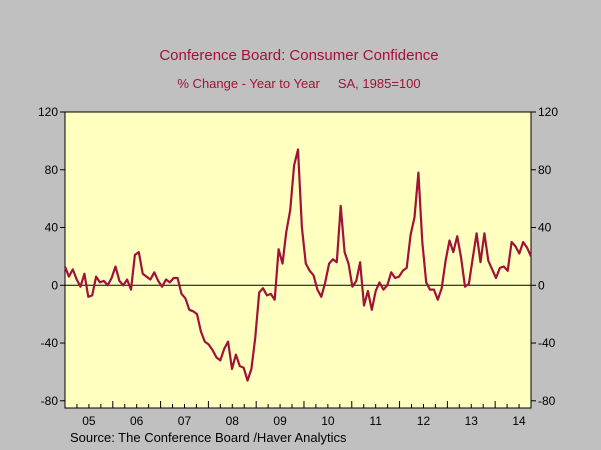 This screenshot has height=450, width=601. I want to click on y-tick-label-right: -40, so click(547, 343).